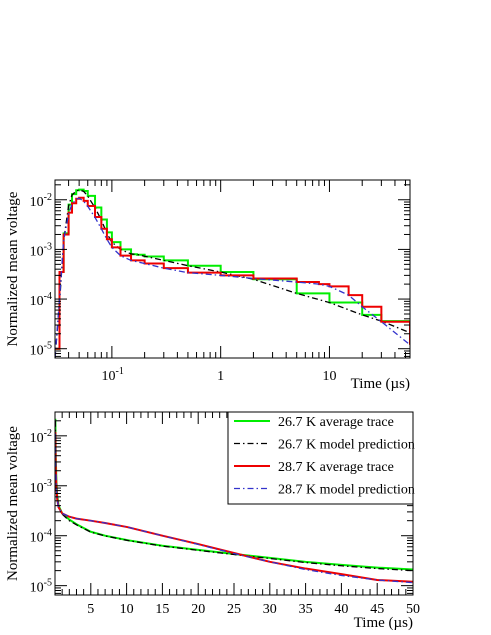  What do you see at coordinates (306, 609) in the screenshot?
I see `x-tick-label: 35` at bounding box center [306, 609].